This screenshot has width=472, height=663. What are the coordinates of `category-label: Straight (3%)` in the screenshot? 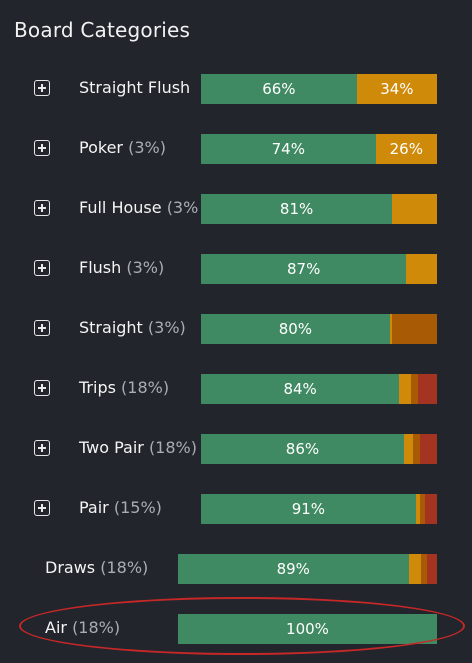 It's located at (132, 327).